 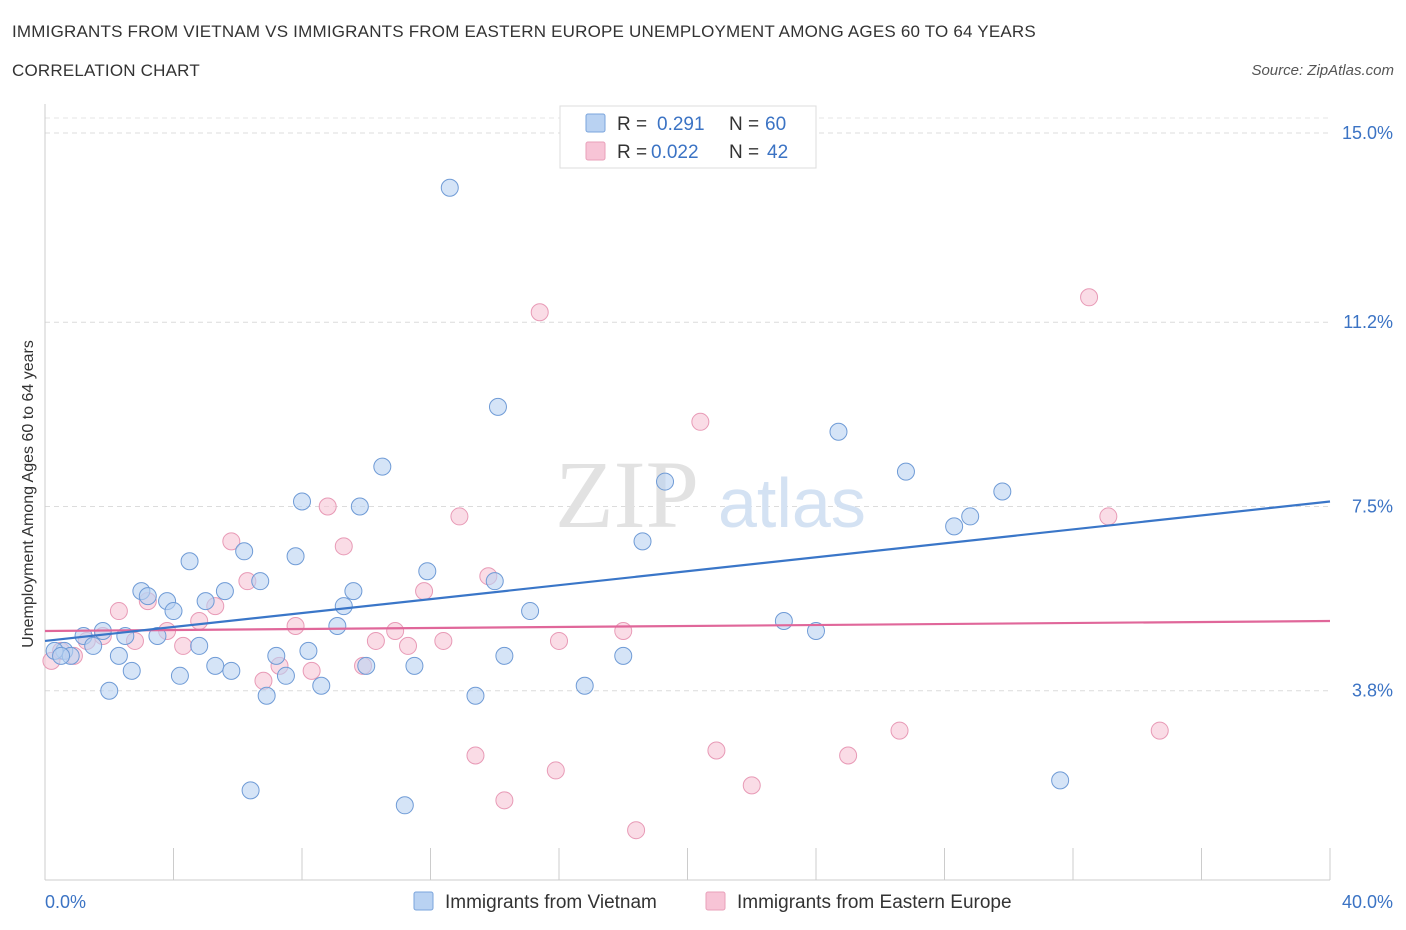 I want to click on stats-legend-n-label: N =, so click(x=744, y=124).